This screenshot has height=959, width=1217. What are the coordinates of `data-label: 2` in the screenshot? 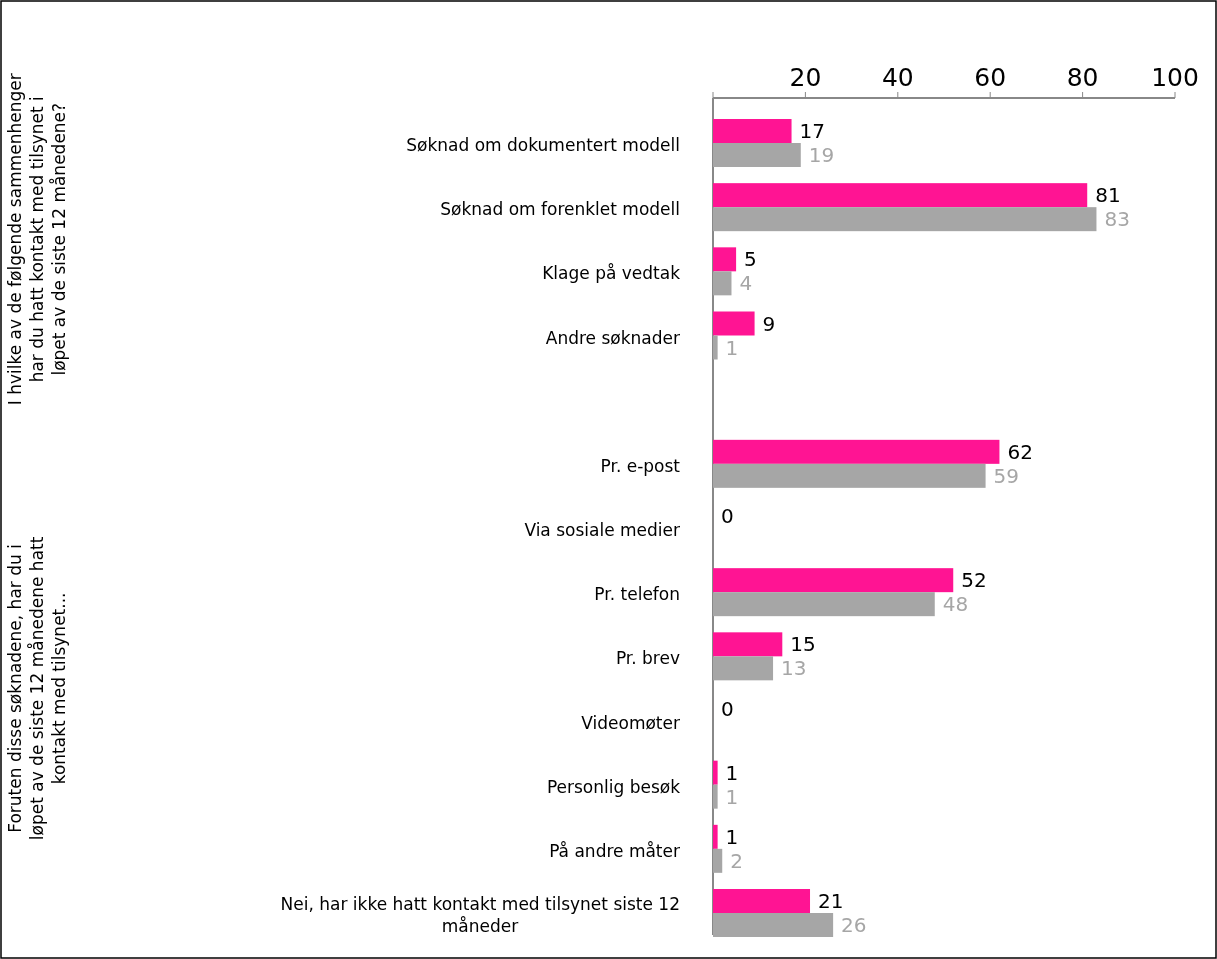 It's located at (736, 860).